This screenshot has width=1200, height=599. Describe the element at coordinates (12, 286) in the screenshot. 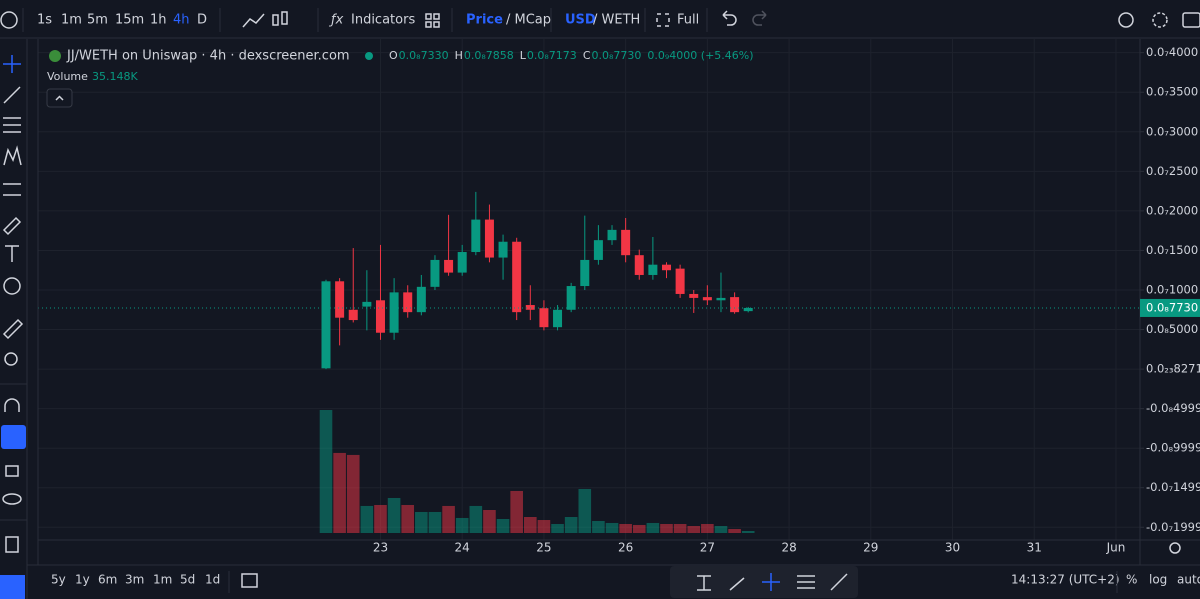

I see `emoji-tool` at that location.